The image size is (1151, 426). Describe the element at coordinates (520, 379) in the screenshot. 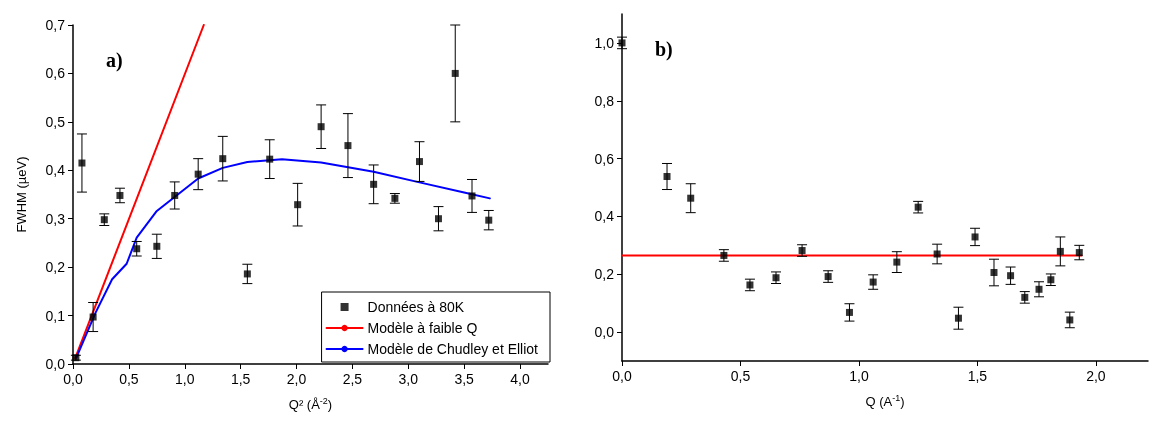

I see `x-tick-label: 4,0` at that location.